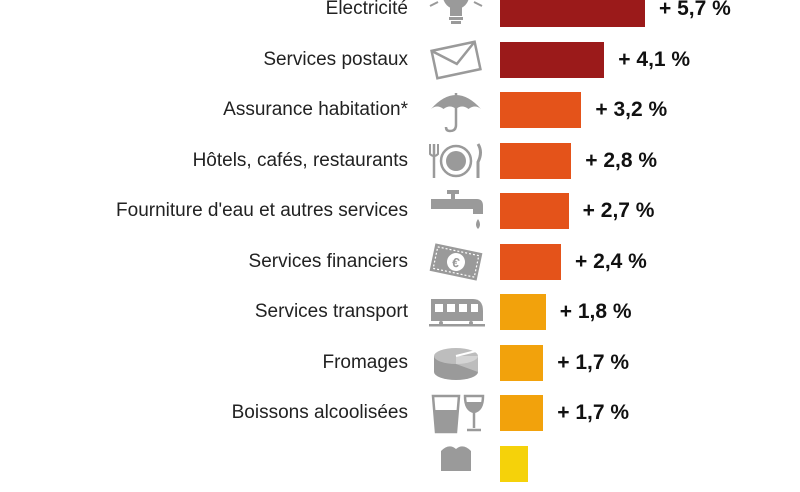 The image size is (800, 492). What do you see at coordinates (456, 464) in the screenshot?
I see `partial-icon` at bounding box center [456, 464].